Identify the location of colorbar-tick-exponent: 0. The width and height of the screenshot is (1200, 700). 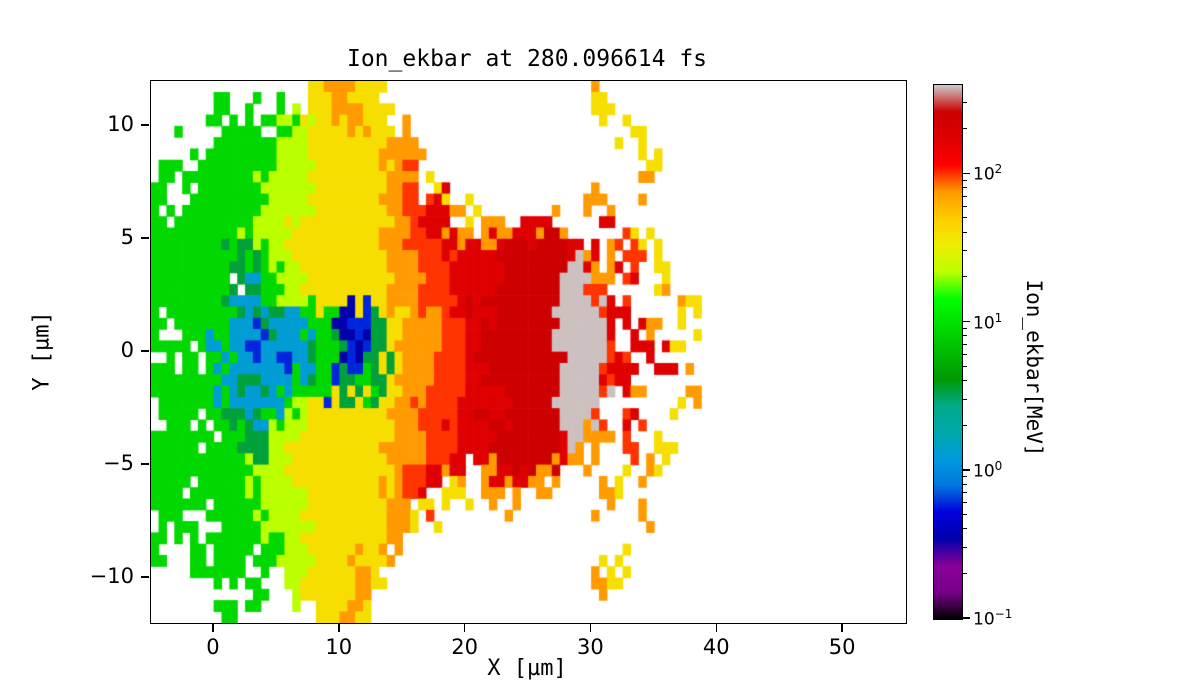
(998, 465).